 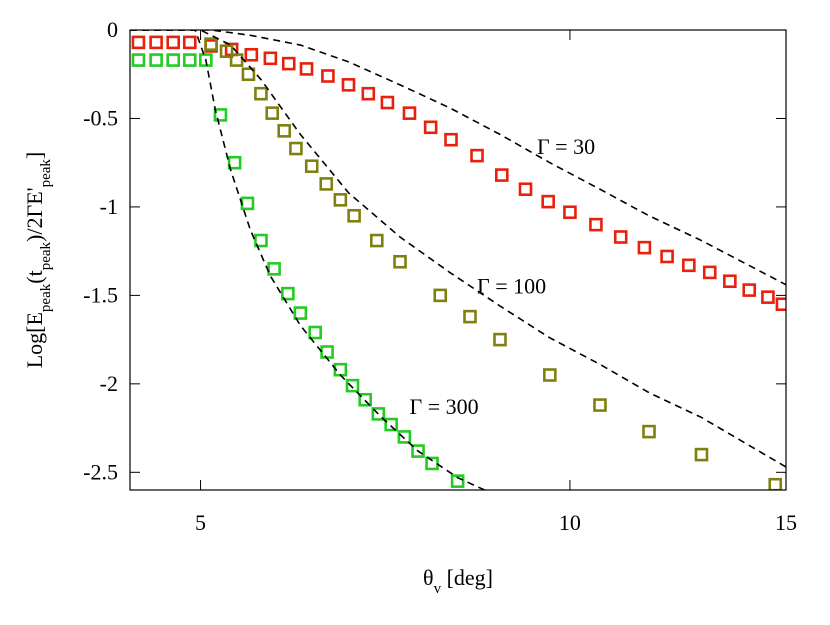 I want to click on y-axis-label-part: Log[E, so click(x=34, y=340).